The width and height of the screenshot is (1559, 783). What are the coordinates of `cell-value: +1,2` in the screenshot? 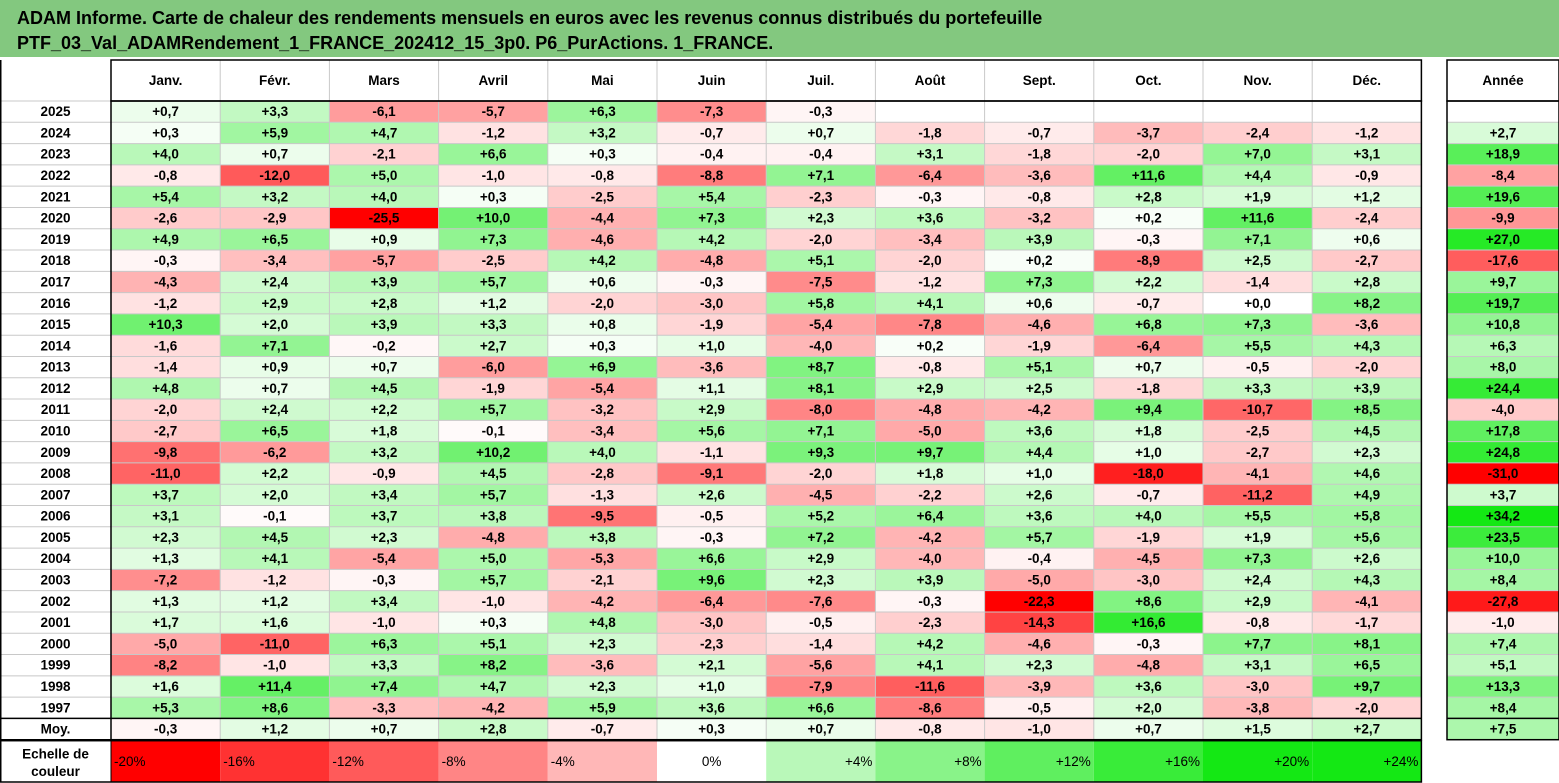 It's located at (1366, 196).